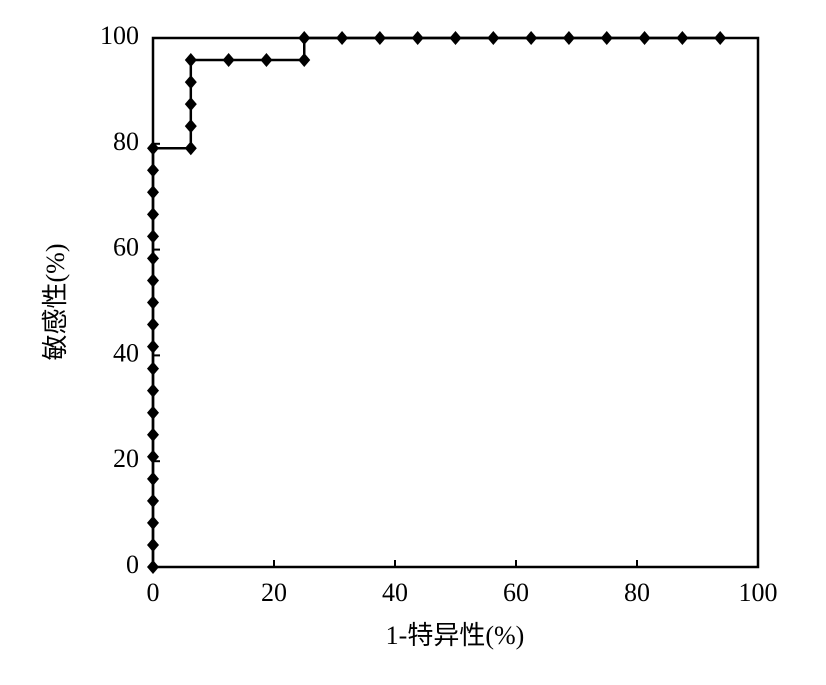 The image size is (826, 685). Describe the element at coordinates (126, 458) in the screenshot. I see `y-tick-label: 20` at that location.